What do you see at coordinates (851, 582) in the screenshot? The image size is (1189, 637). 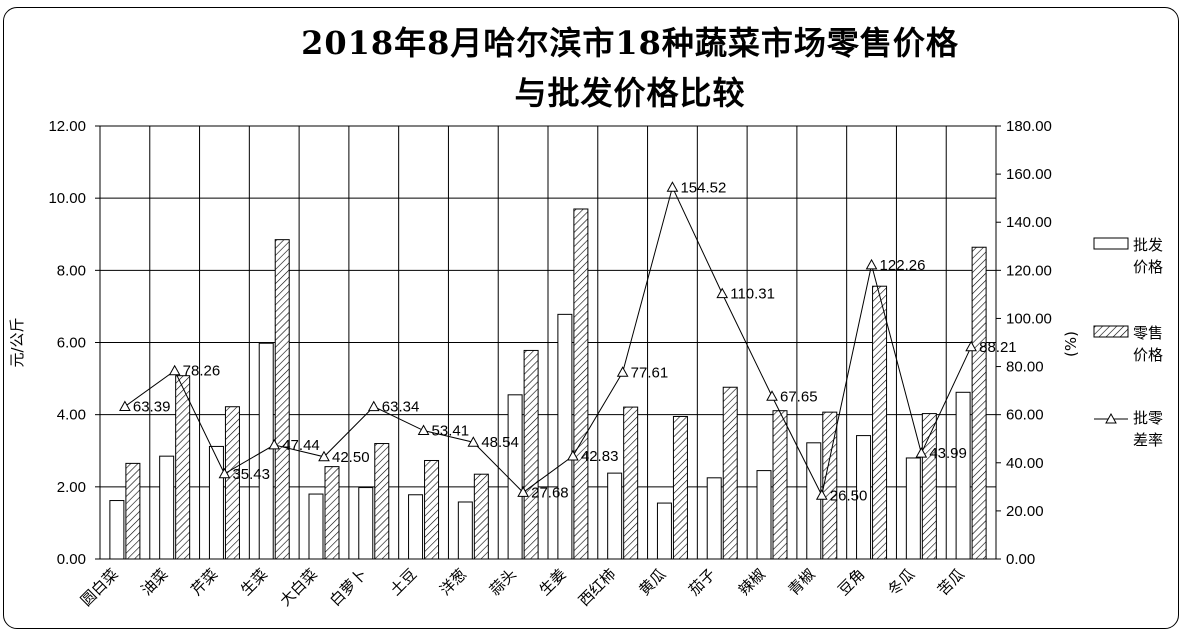 I see `x-category-label: 豆角` at bounding box center [851, 582].